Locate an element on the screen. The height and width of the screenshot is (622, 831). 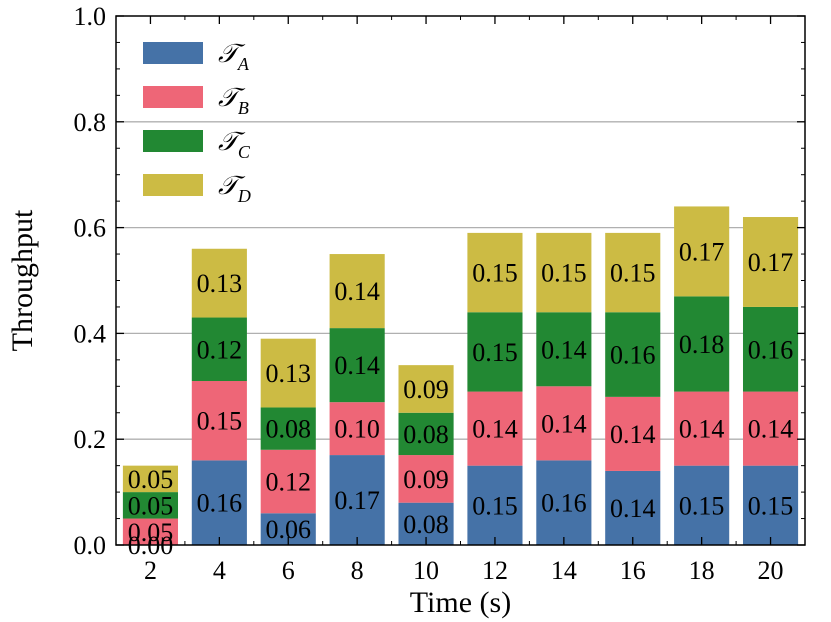
y-tick-label: 0.0 is located at coordinates (90, 545).